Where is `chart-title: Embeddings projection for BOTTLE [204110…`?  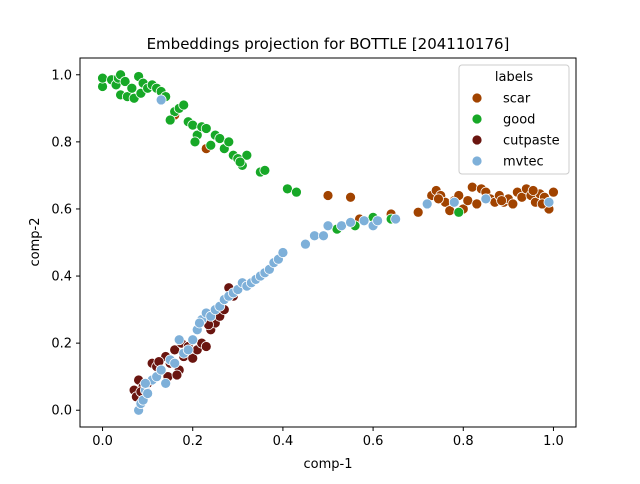
chart-title: Embeddings projection for BOTTLE [204110… is located at coordinates (328, 44).